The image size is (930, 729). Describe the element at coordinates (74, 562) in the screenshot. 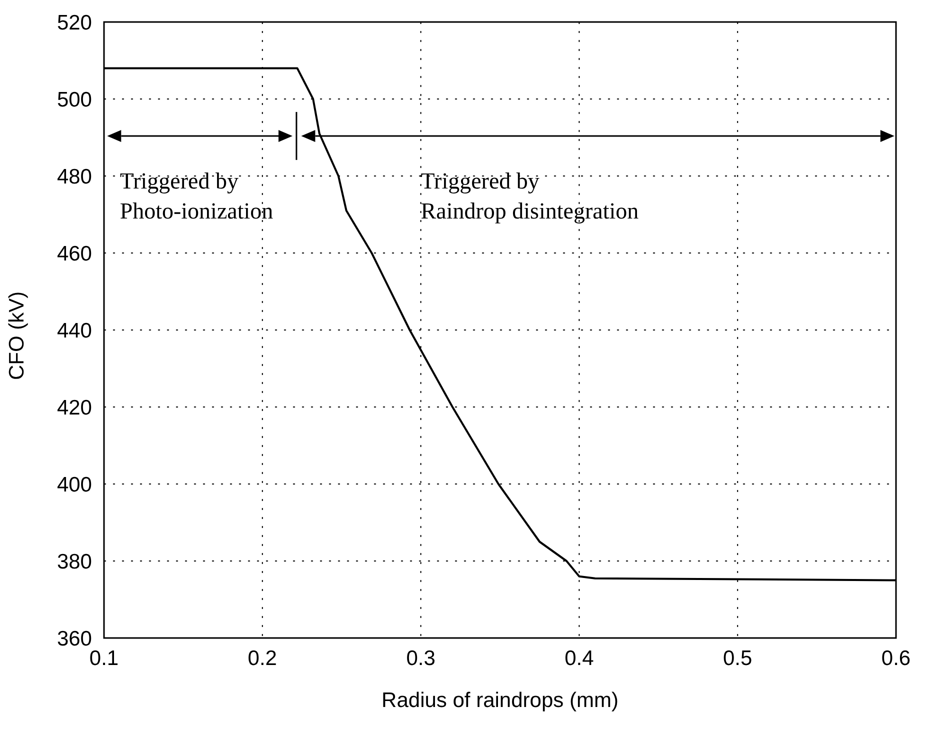

I see `y-tick-label: 380` at that location.